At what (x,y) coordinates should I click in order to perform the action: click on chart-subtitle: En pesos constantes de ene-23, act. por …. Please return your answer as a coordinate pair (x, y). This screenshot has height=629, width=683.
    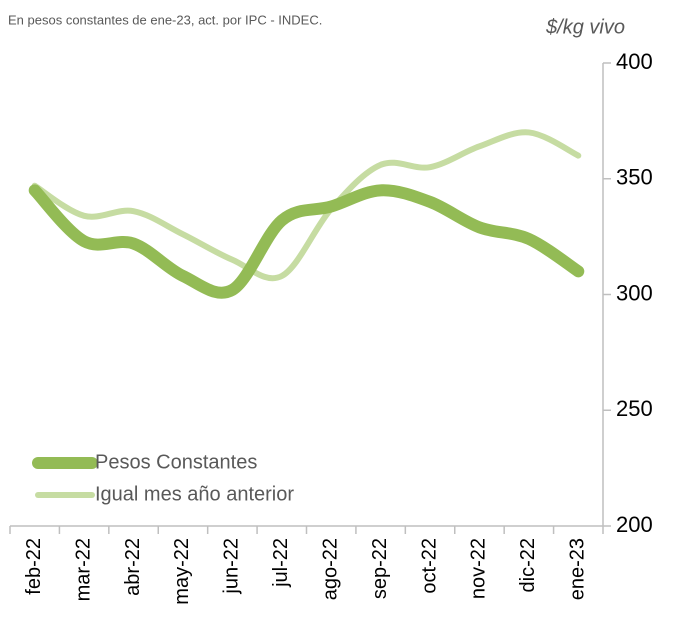
    Looking at the image, I should click on (165, 19).